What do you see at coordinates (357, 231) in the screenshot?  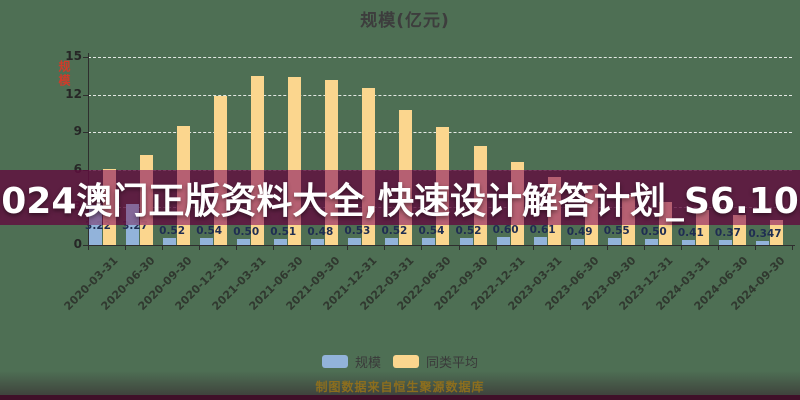 I see `bar-value-label: 0.53` at bounding box center [357, 231].